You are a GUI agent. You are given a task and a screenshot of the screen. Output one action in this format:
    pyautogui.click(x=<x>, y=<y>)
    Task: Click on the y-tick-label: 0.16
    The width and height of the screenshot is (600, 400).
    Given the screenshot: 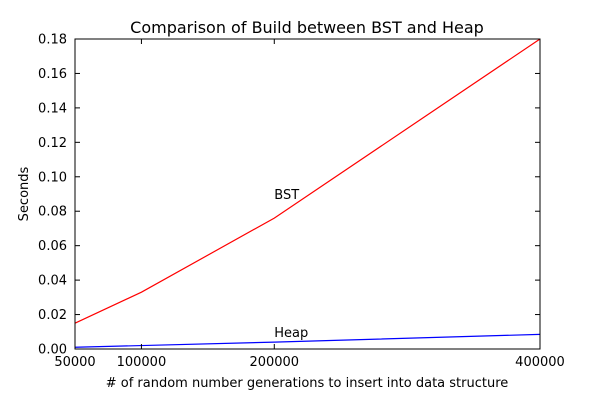 What is the action you would take?
    pyautogui.click(x=52, y=74)
    